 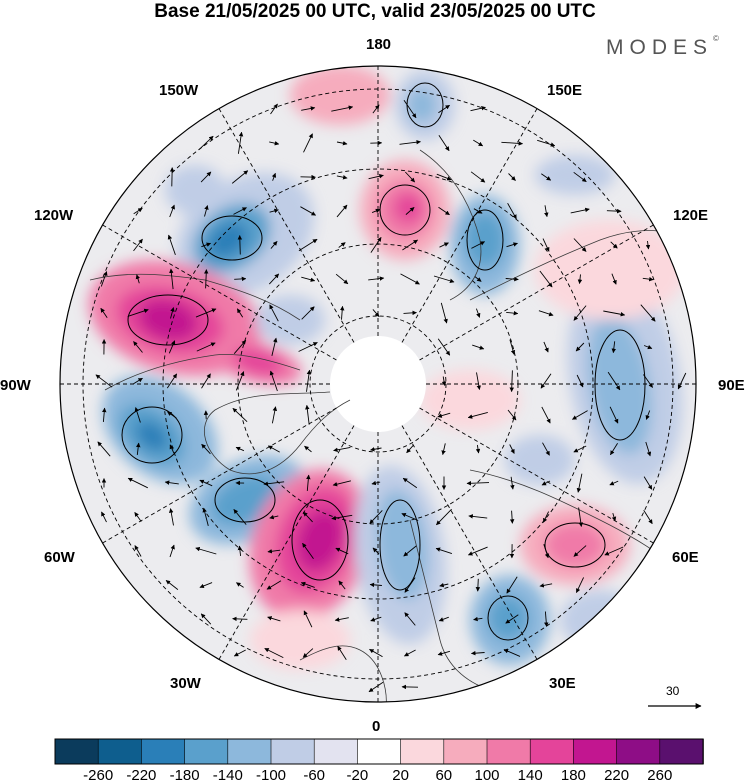 What do you see at coordinates (573, 775) in the screenshot?
I see `colorbar-tick-label: 180` at bounding box center [573, 775].